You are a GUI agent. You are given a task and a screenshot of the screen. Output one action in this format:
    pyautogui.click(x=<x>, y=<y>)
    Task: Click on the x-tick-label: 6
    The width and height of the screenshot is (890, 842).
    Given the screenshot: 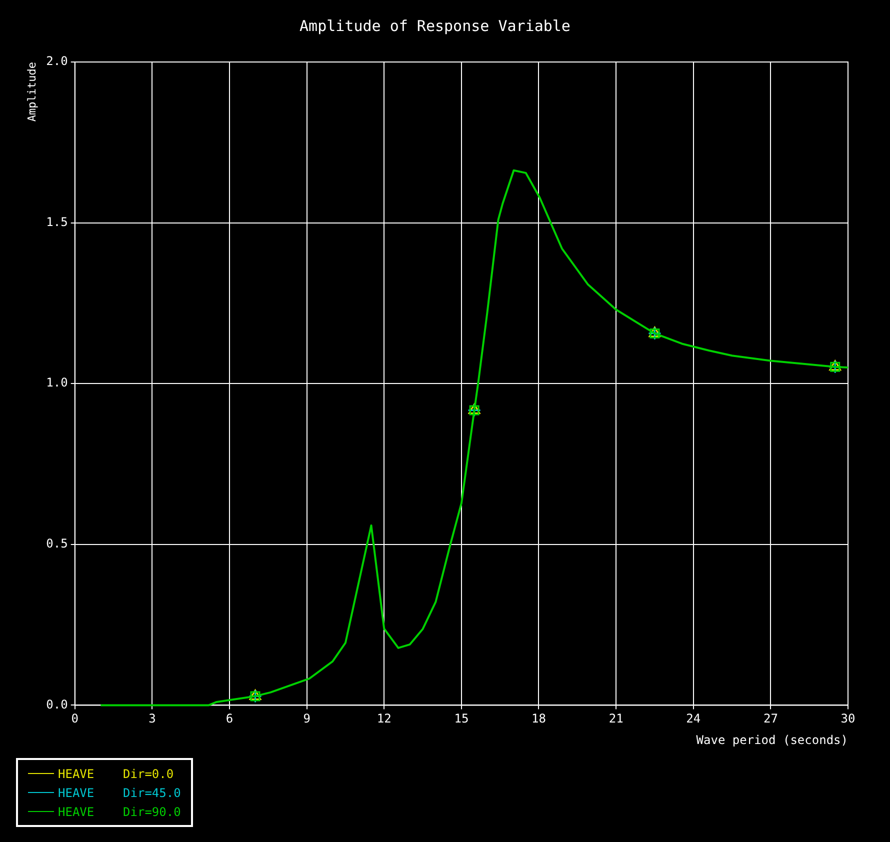 What is the action you would take?
    pyautogui.click(x=230, y=719)
    